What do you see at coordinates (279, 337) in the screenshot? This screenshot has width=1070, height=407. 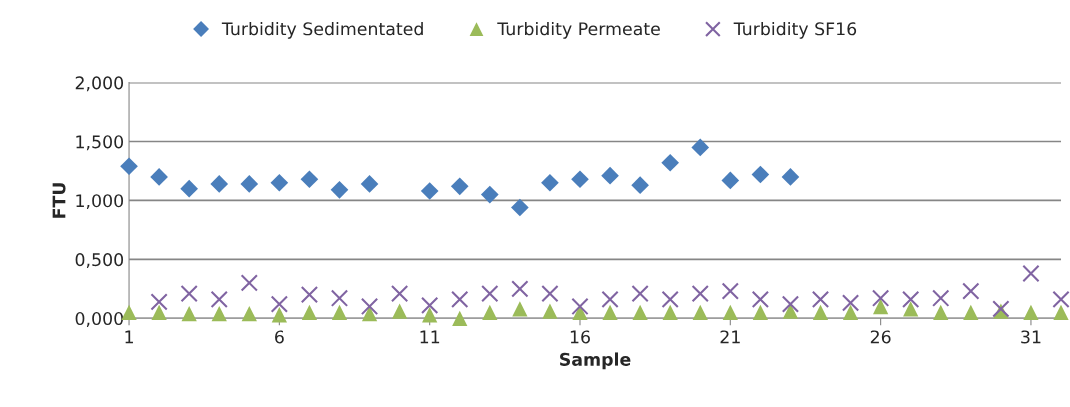 I see `x-tick-label: 6` at bounding box center [279, 337].